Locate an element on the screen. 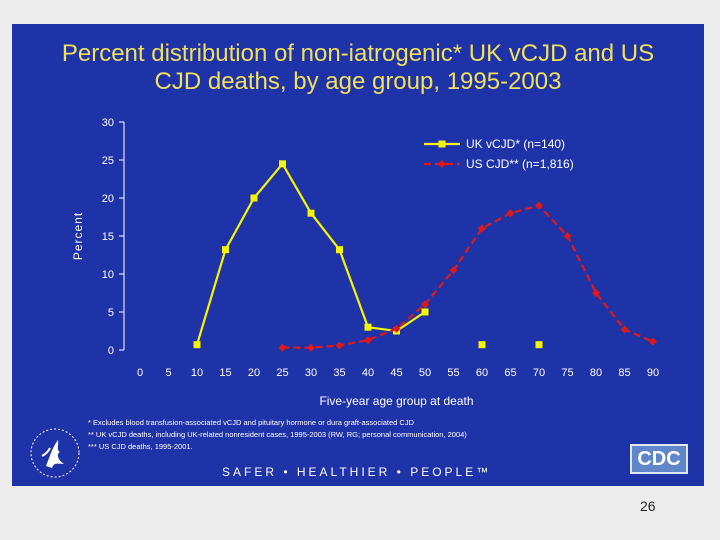  us-cjd-legend-label: US CJD** (n=1,816) is located at coordinates (520, 164).